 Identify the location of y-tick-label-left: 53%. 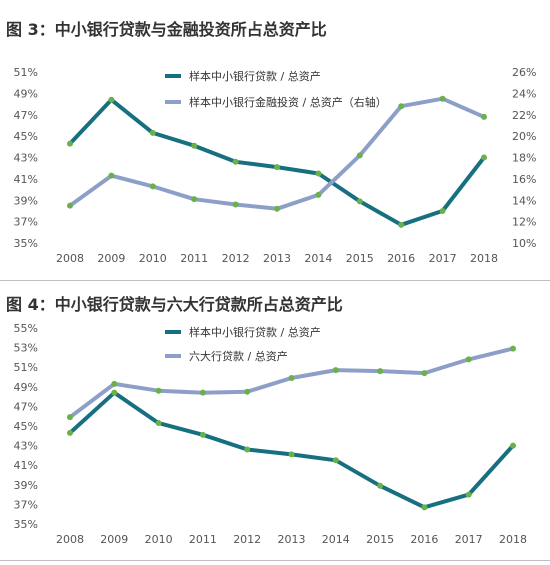
(26, 348).